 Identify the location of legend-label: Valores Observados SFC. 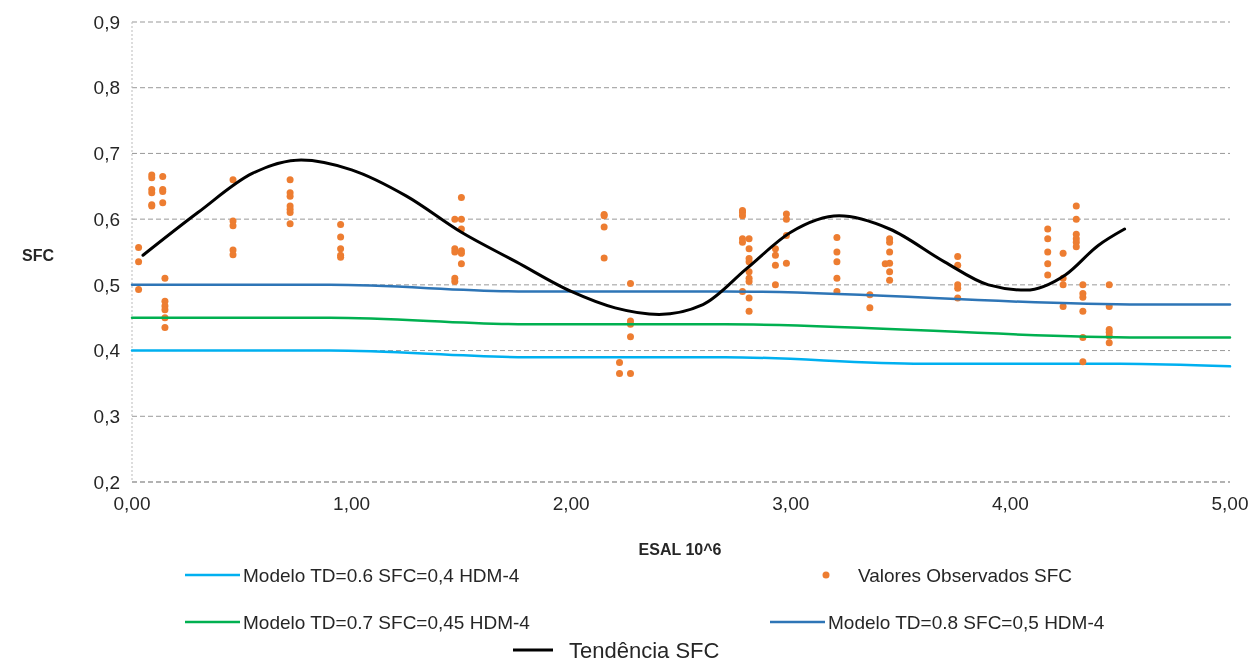
(965, 575).